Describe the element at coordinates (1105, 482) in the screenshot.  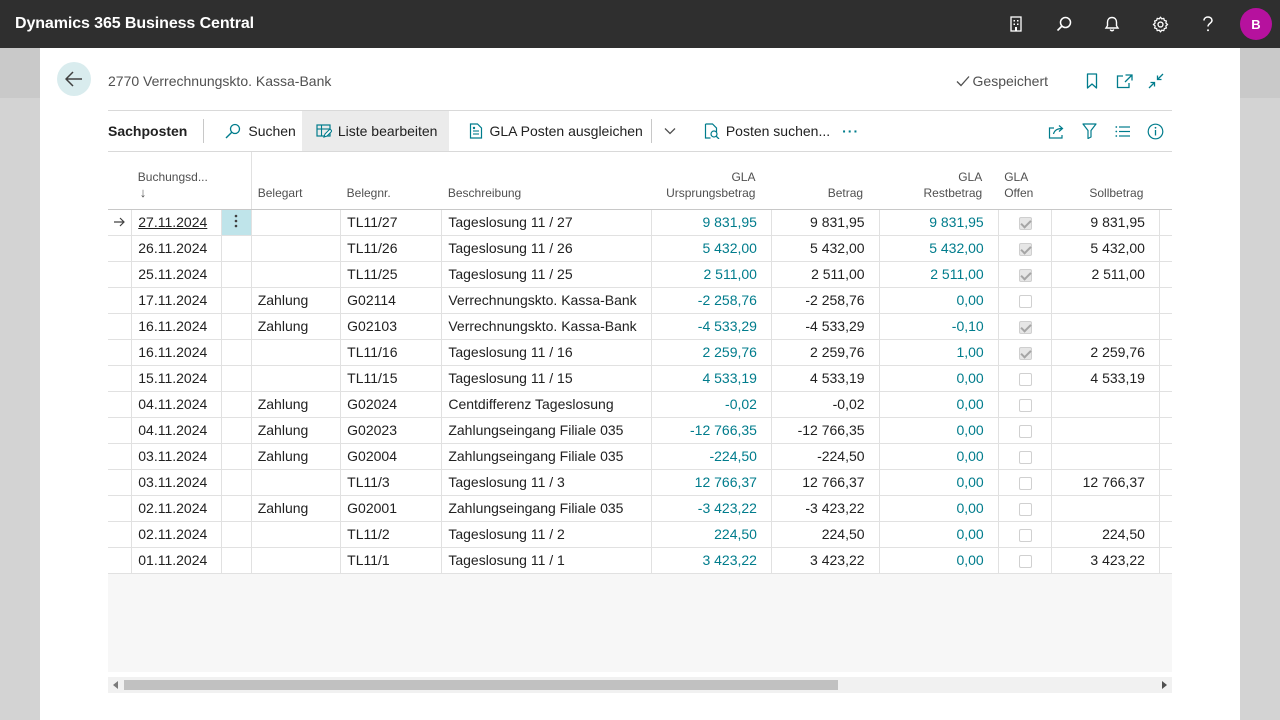
I see `debit-amount-cell: 12 766,37` at that location.